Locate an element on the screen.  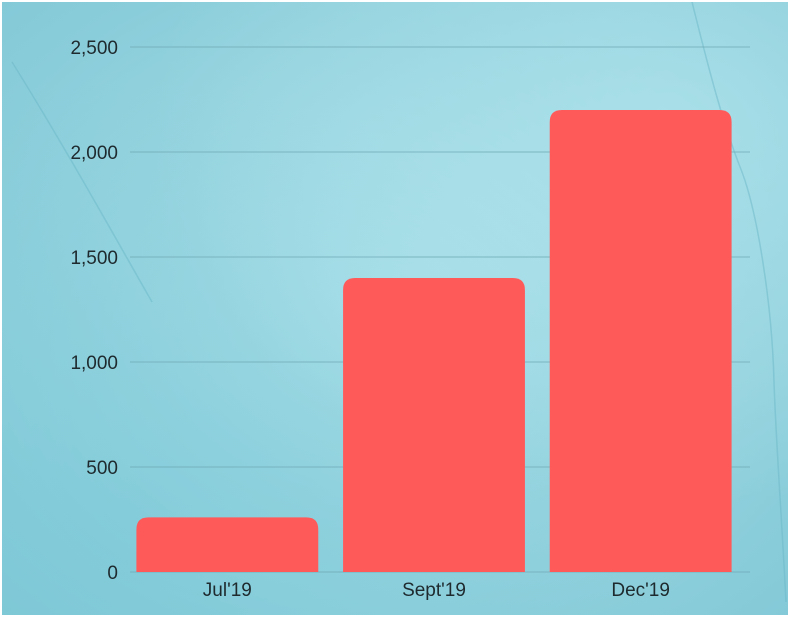
x-tick-label: Jul'19 is located at coordinates (227, 590).